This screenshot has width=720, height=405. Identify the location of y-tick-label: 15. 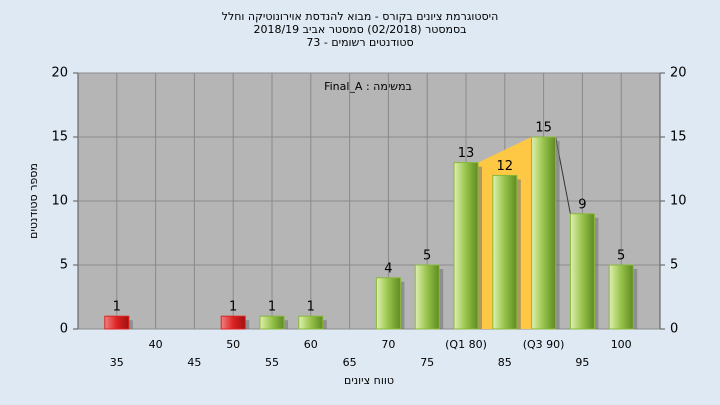
(59, 137).